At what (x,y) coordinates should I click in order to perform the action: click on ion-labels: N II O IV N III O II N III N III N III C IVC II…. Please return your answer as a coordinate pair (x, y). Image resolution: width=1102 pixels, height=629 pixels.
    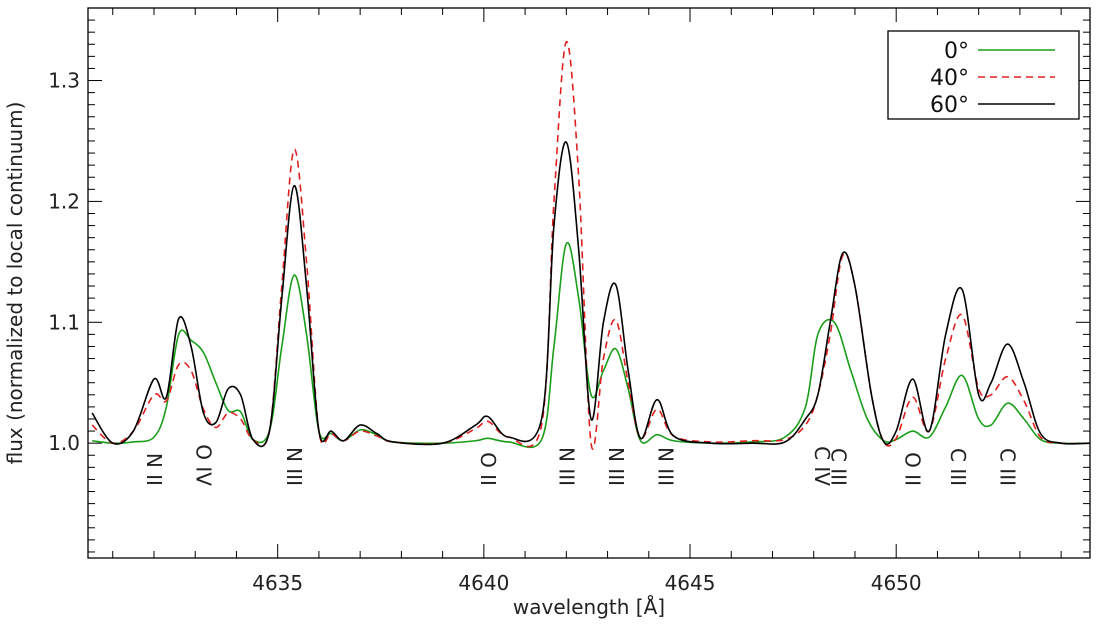
    Looking at the image, I should click on (581, 465).